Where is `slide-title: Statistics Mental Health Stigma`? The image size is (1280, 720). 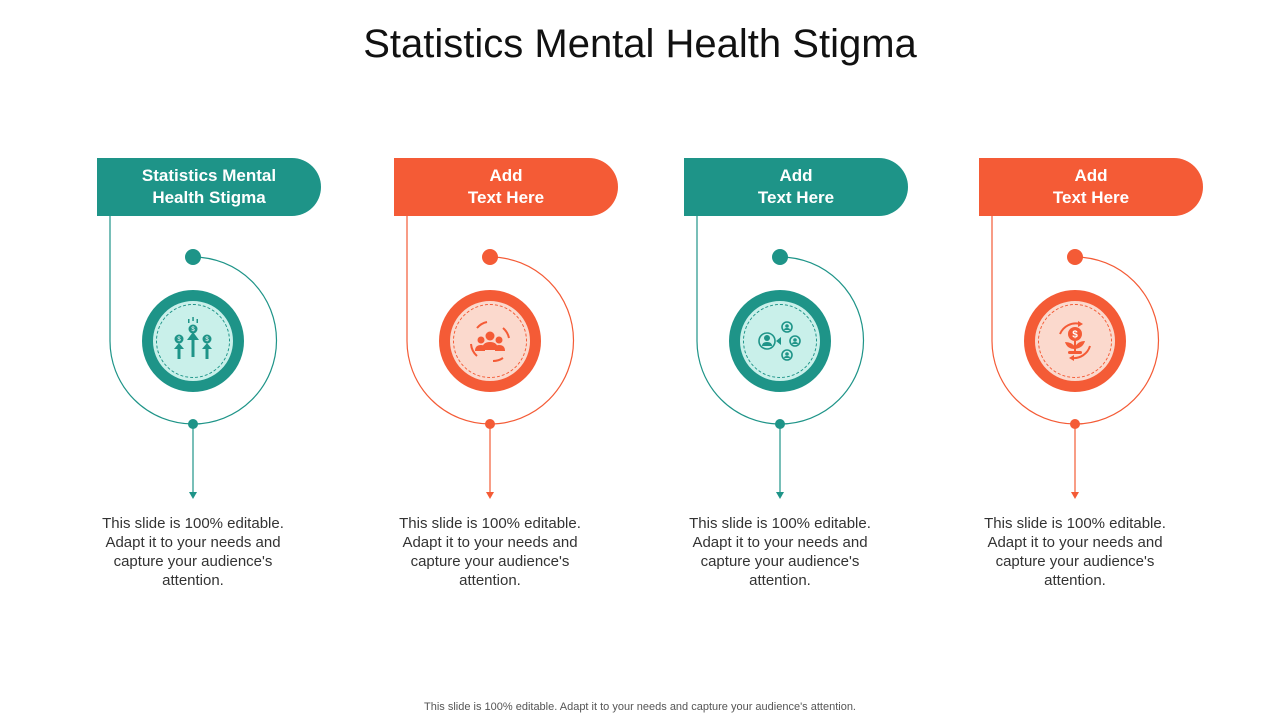
slide-title: Statistics Mental Health Stigma is located at coordinates (640, 44).